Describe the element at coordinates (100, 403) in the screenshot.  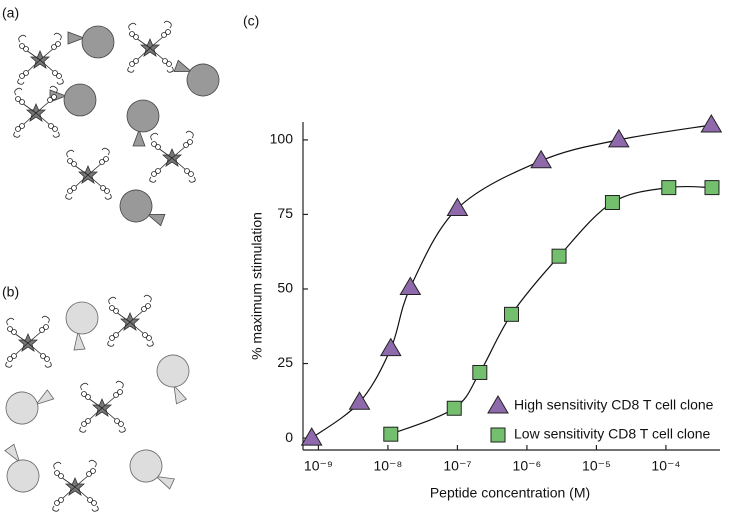
I see `illustration-b` at that location.